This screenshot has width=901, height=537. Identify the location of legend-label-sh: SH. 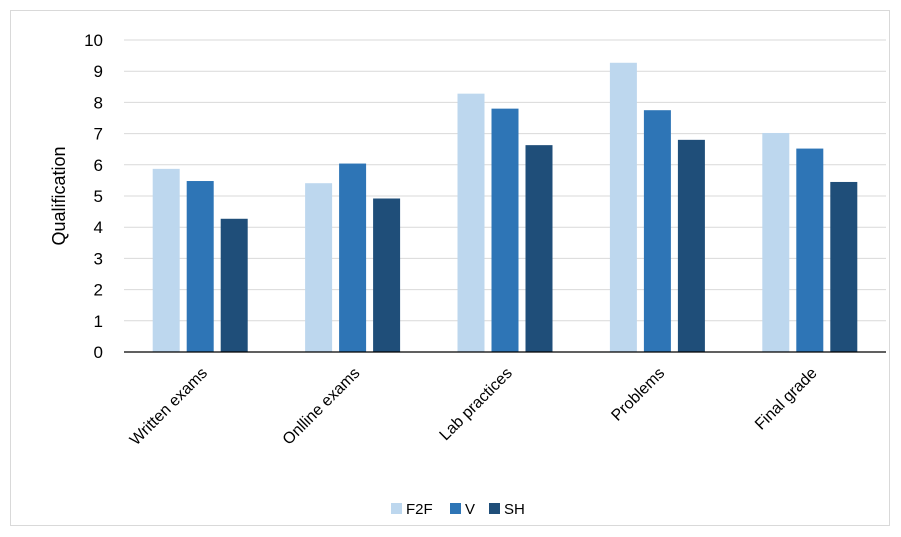
(514, 509).